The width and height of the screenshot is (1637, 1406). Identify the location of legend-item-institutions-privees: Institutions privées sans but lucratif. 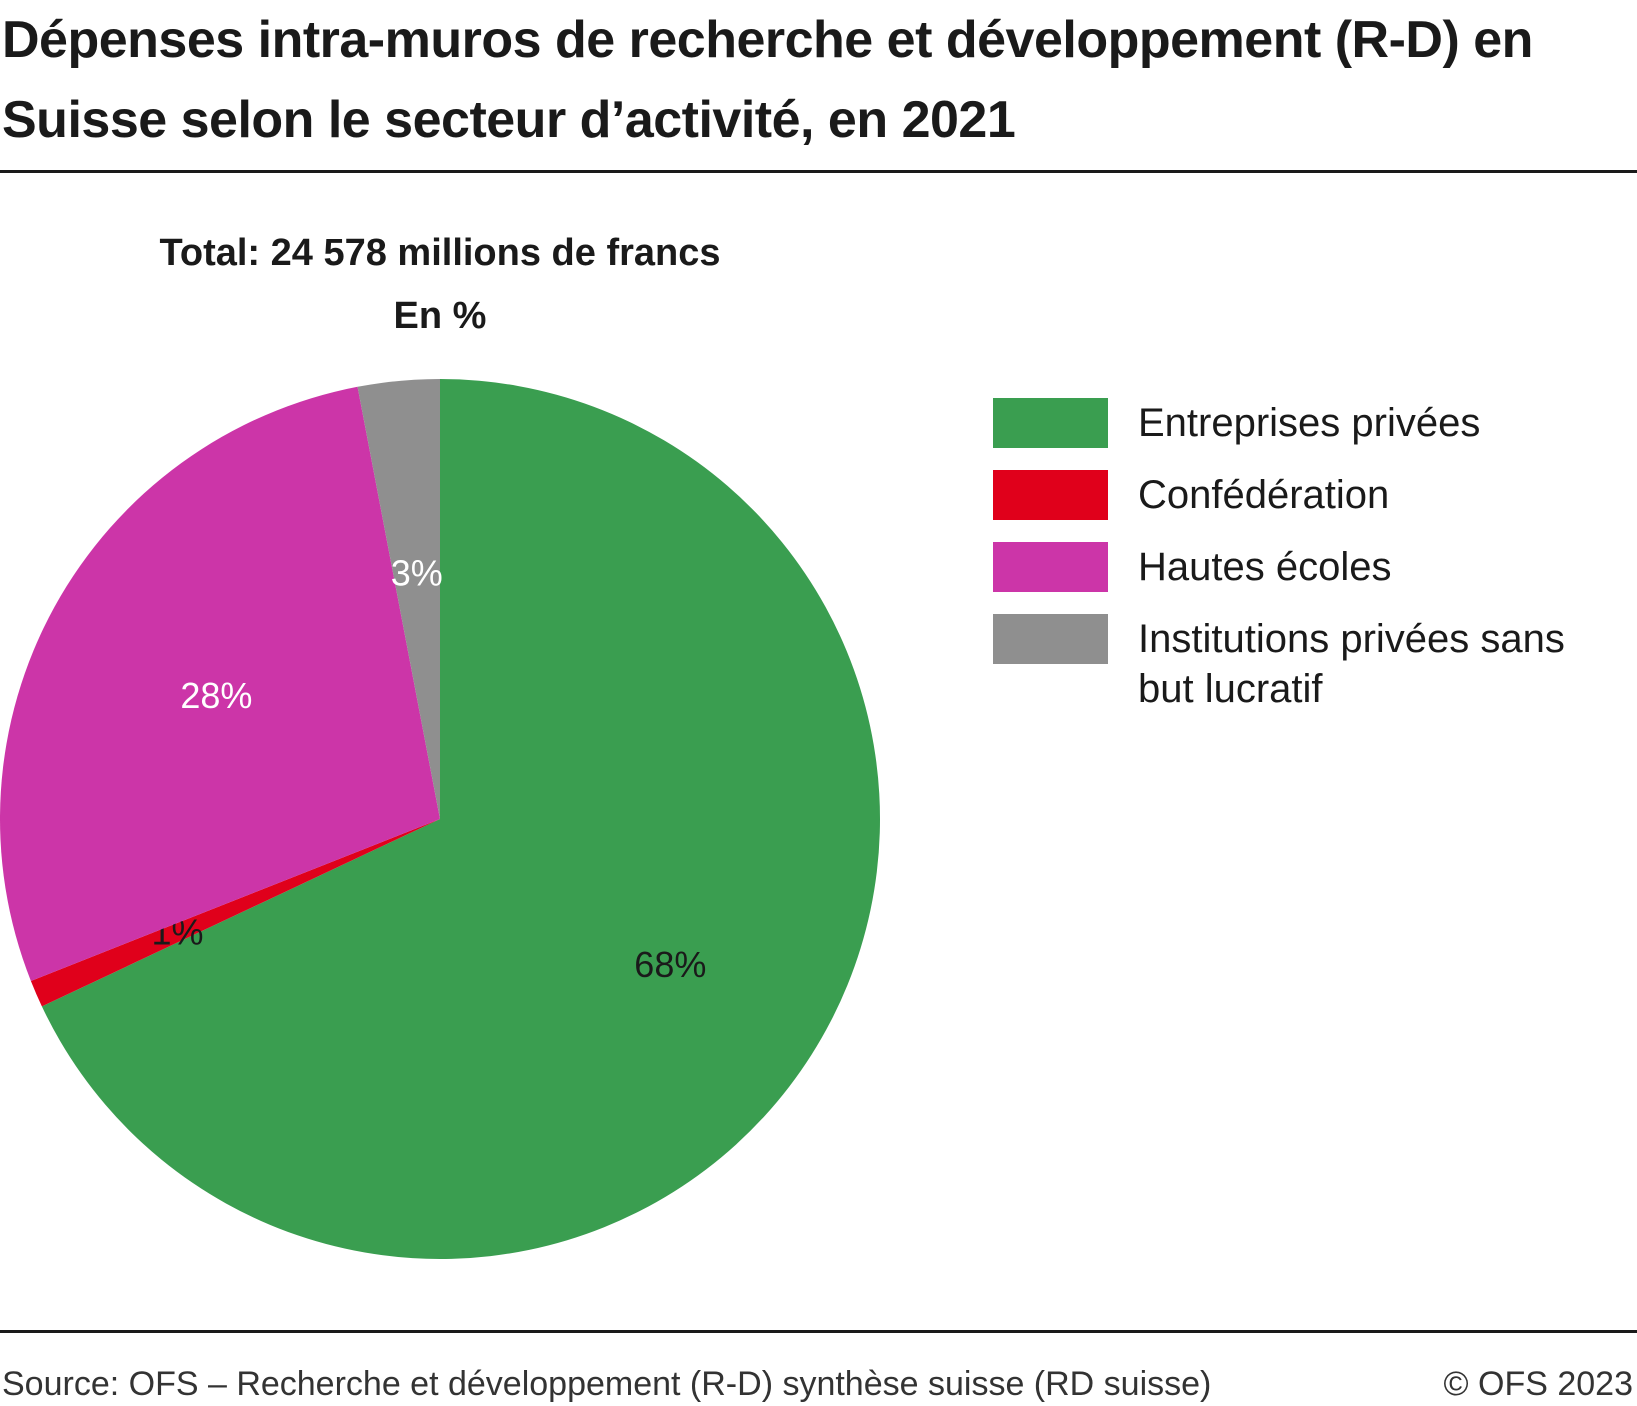
(1305, 664).